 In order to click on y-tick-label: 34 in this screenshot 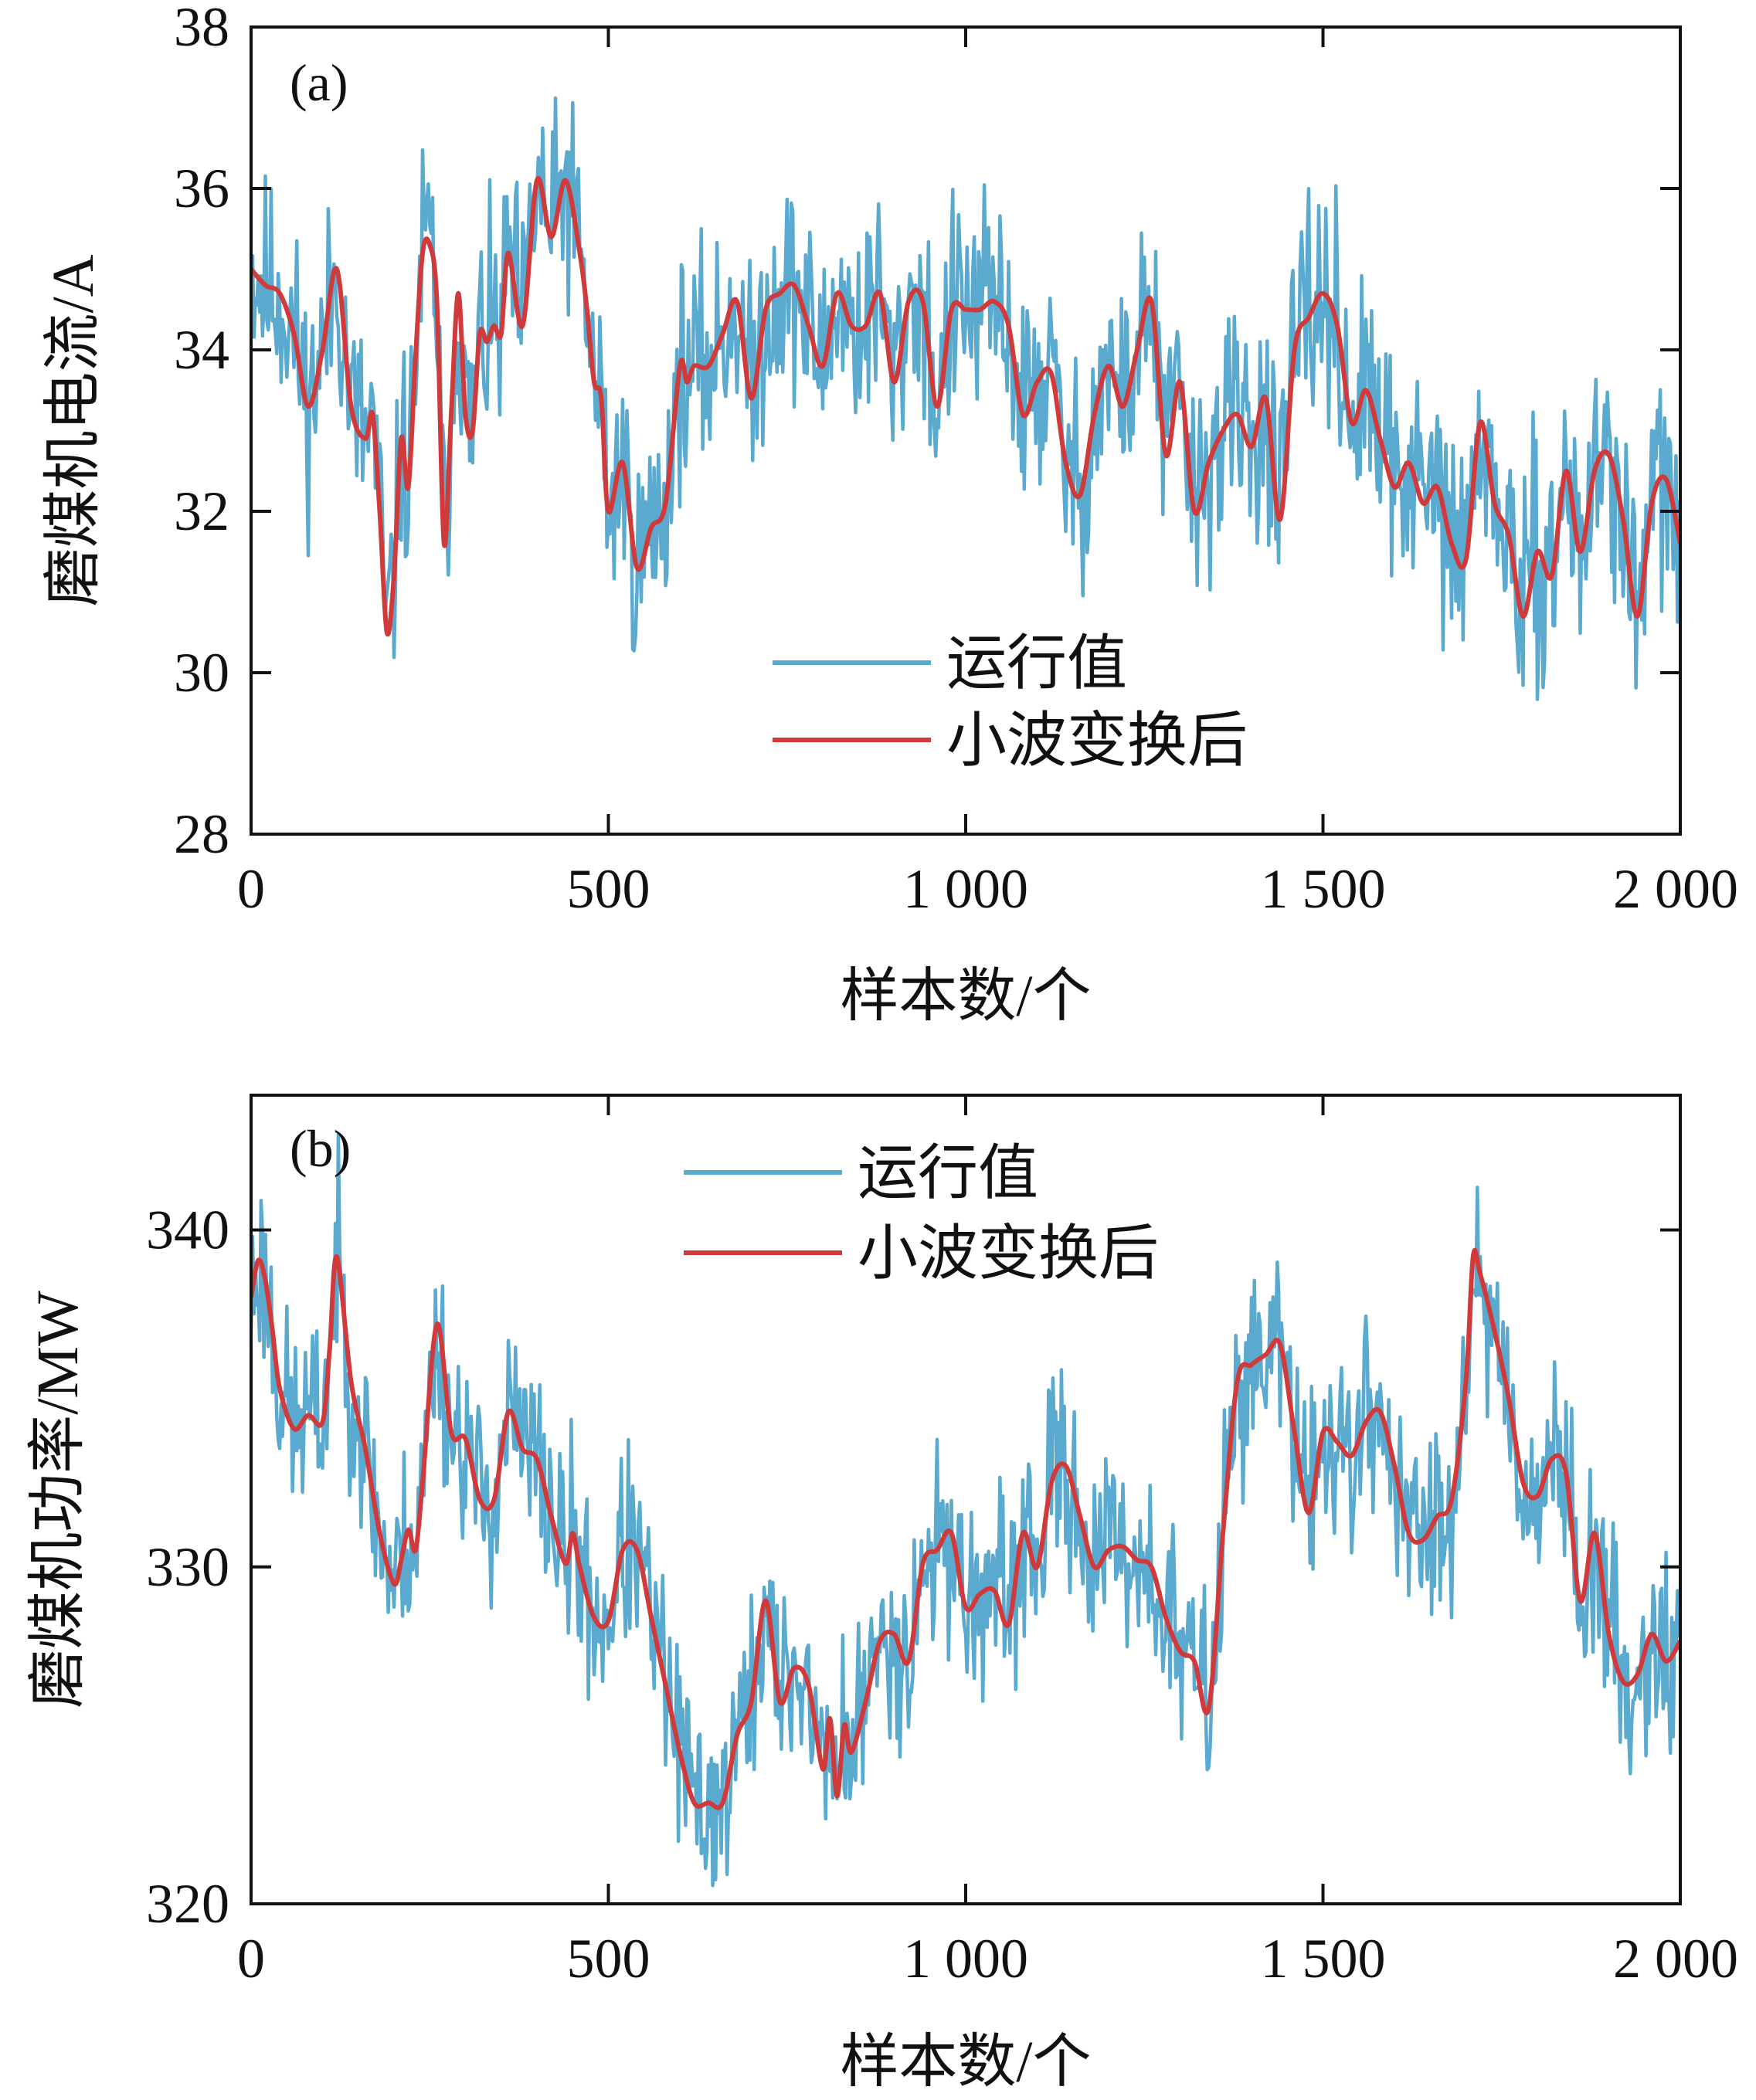, I will do `click(201, 350)`.